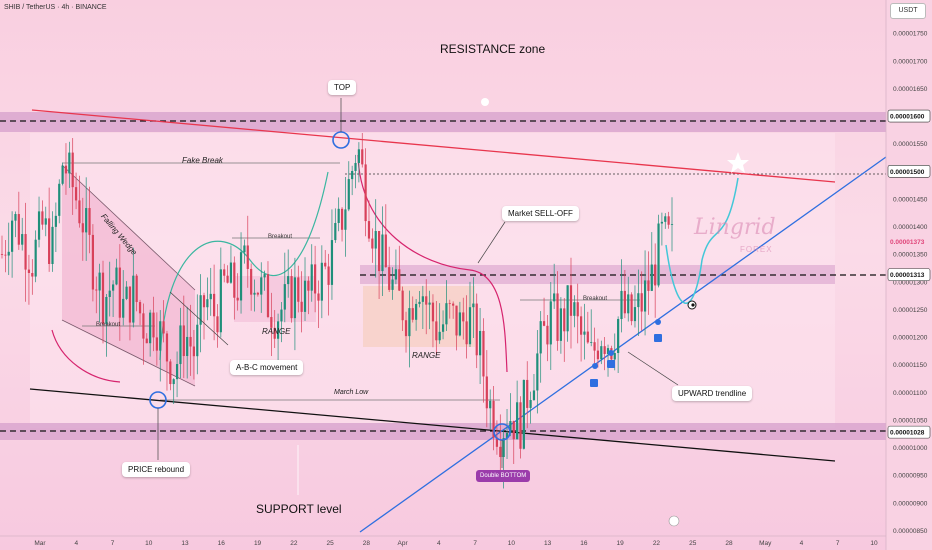 This screenshot has height=550, width=932. I want to click on double-bottom-badge: Double BOTTOM, so click(503, 476).